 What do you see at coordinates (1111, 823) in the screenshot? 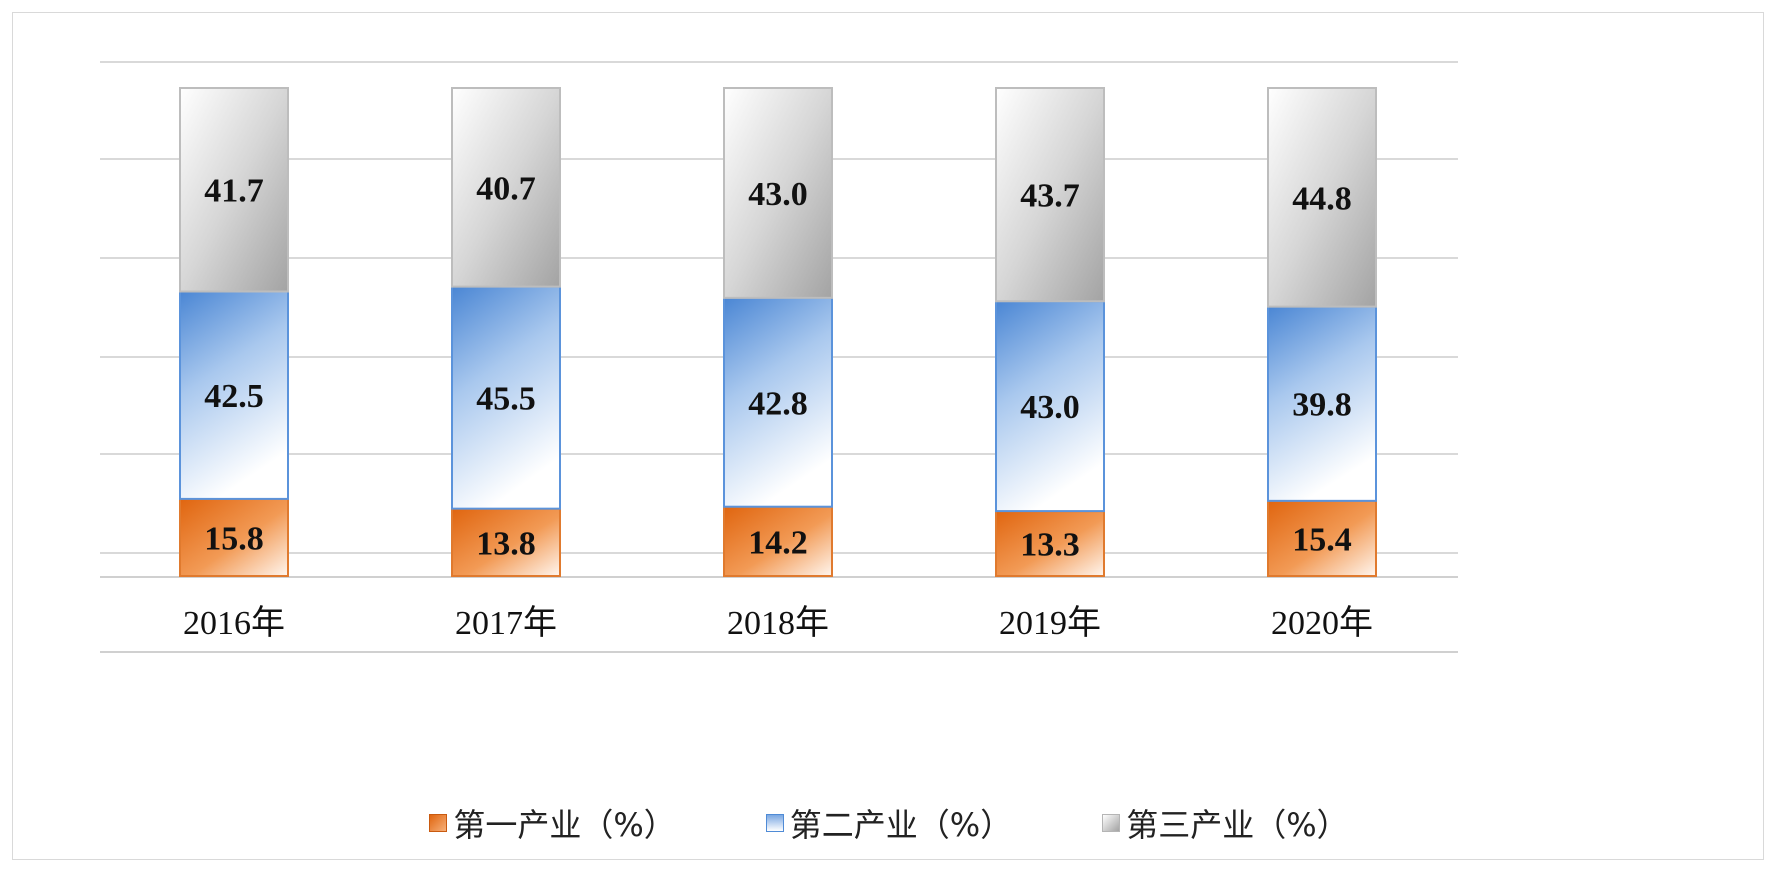
I see `legend-swatch-tertiary` at bounding box center [1111, 823].